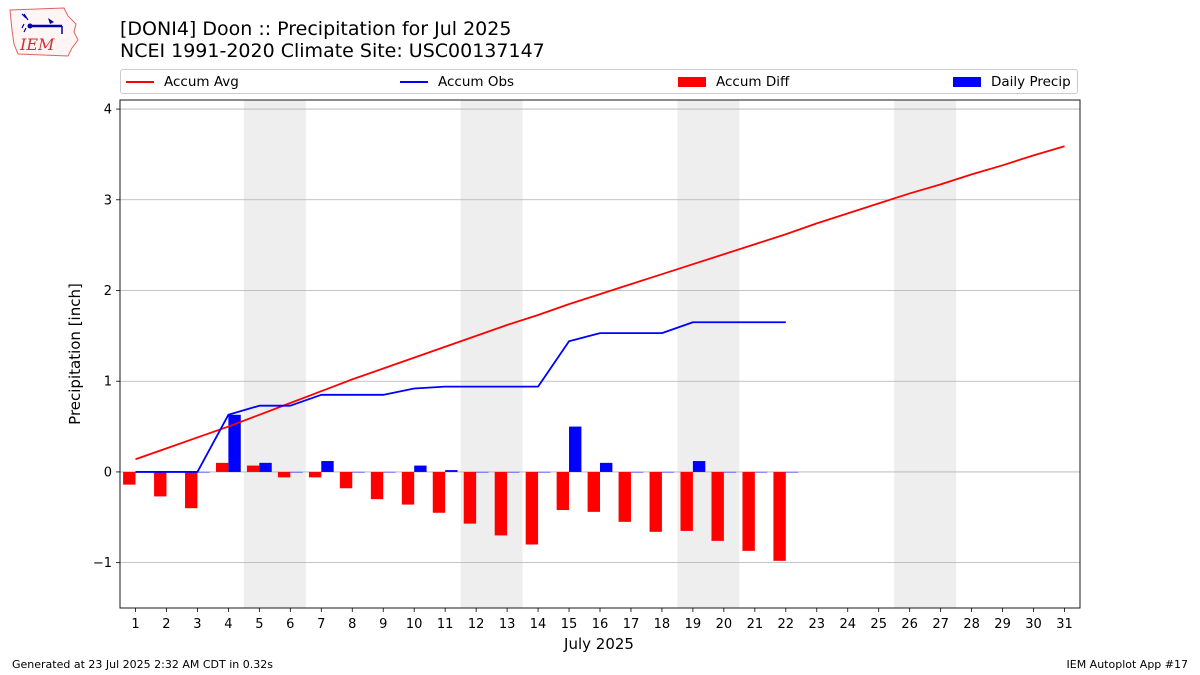 The width and height of the screenshot is (1200, 675). What do you see at coordinates (414, 82) in the screenshot?
I see `legend-swatch-accum-obs` at bounding box center [414, 82].